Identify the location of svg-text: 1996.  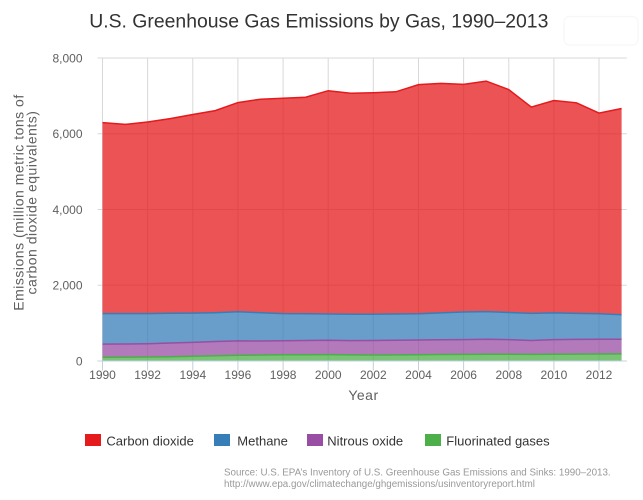
(238, 375).